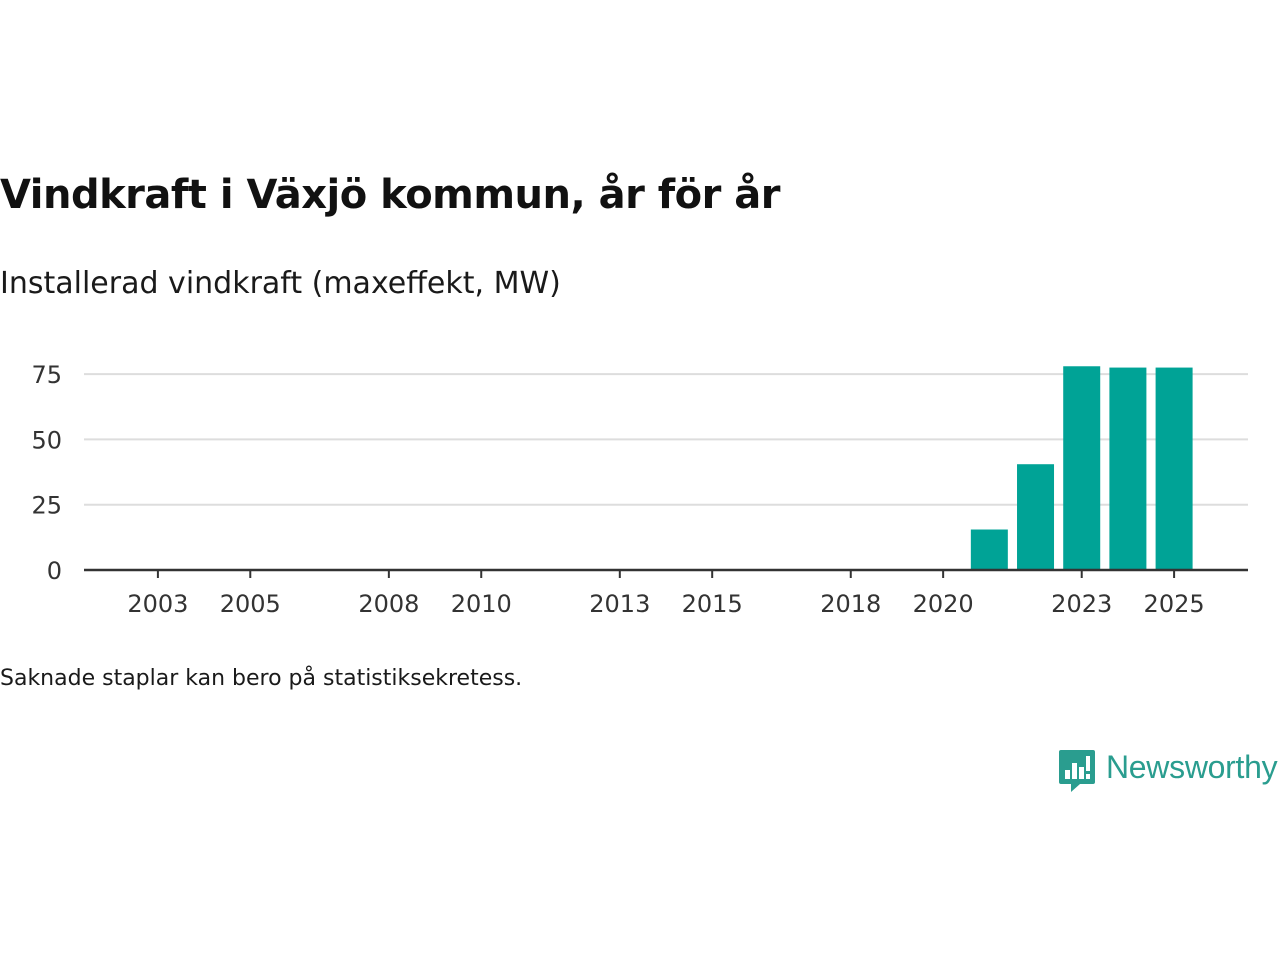  What do you see at coordinates (943, 604) in the screenshot?
I see `x-tick-label: 2020` at bounding box center [943, 604].